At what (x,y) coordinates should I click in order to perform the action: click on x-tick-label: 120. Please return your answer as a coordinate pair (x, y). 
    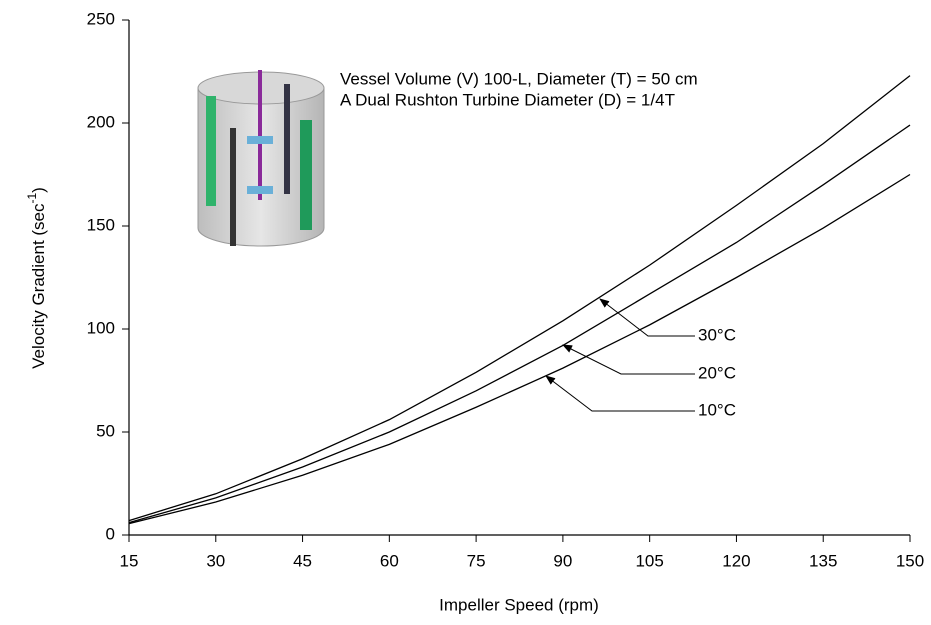
    Looking at the image, I should click on (736, 560).